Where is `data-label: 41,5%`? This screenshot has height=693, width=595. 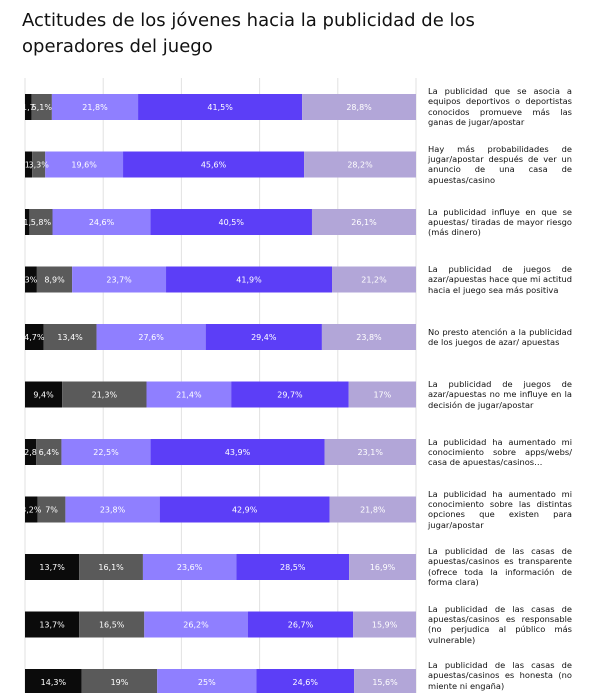
data-label: 41,5% is located at coordinates (220, 107).